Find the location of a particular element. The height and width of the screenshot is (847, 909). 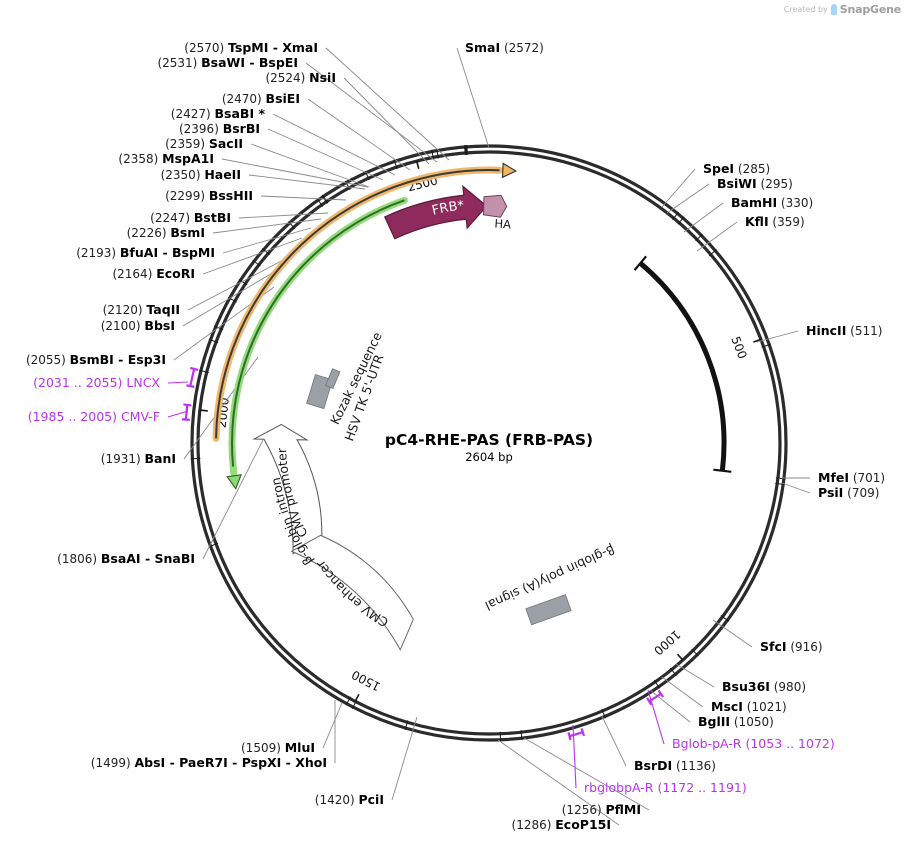

svg-text: KflI (359) is located at coordinates (775, 221).